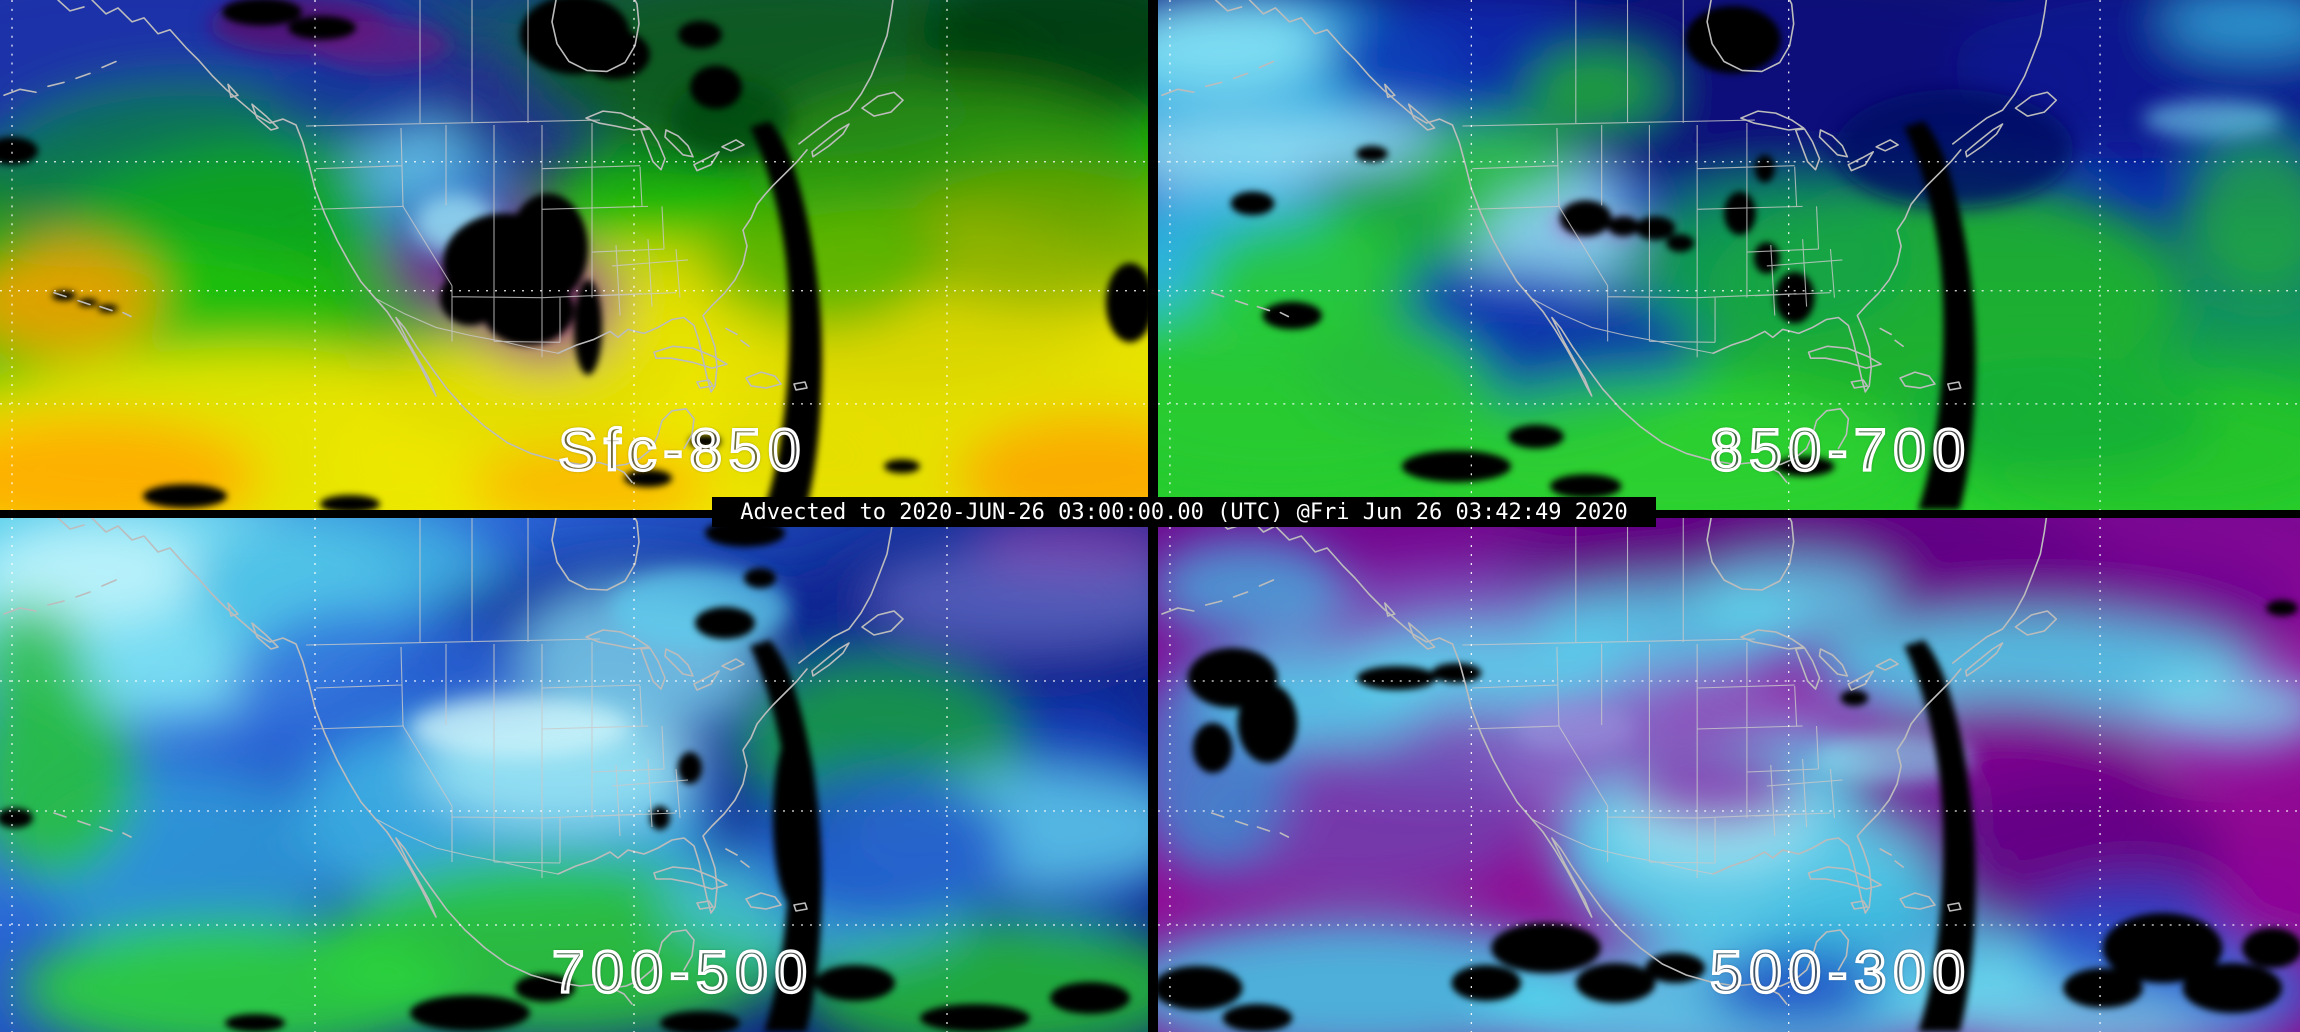  I want to click on panel-label-850-700: 850-700, so click(1840, 450).